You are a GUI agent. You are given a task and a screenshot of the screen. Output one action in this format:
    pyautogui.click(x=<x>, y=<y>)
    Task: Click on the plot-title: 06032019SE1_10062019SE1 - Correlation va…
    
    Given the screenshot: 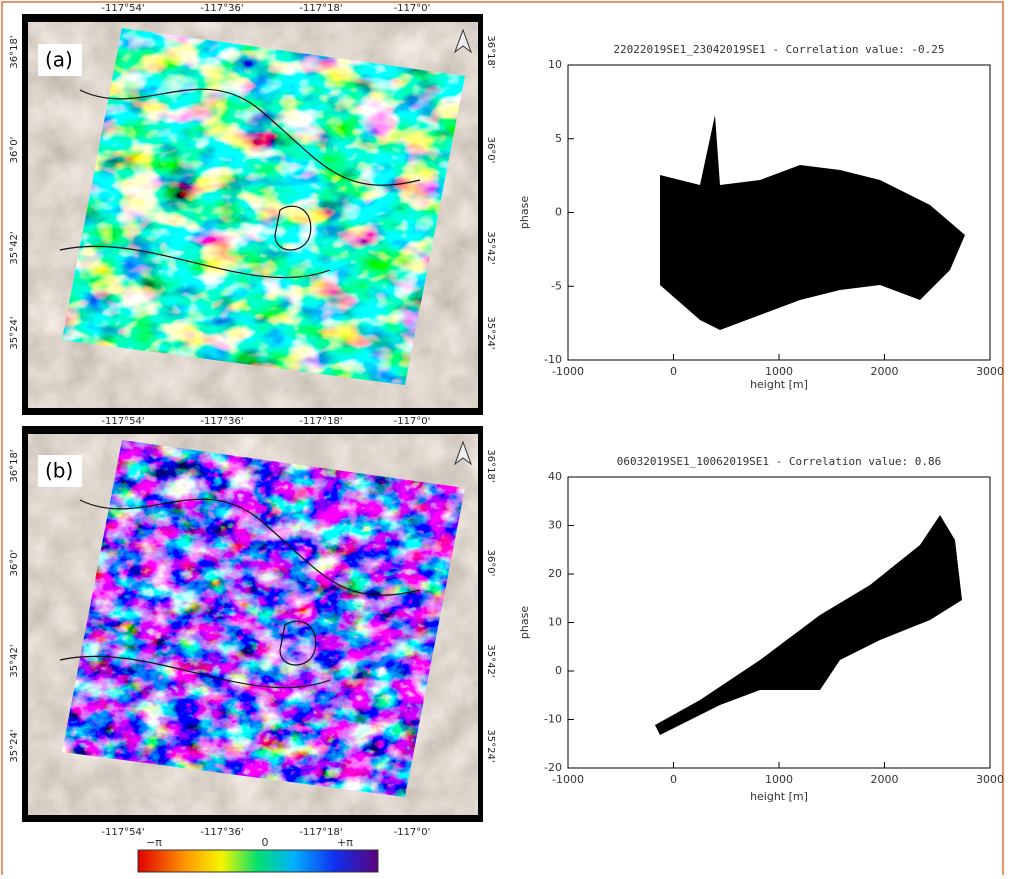 What is the action you would take?
    pyautogui.click(x=779, y=461)
    